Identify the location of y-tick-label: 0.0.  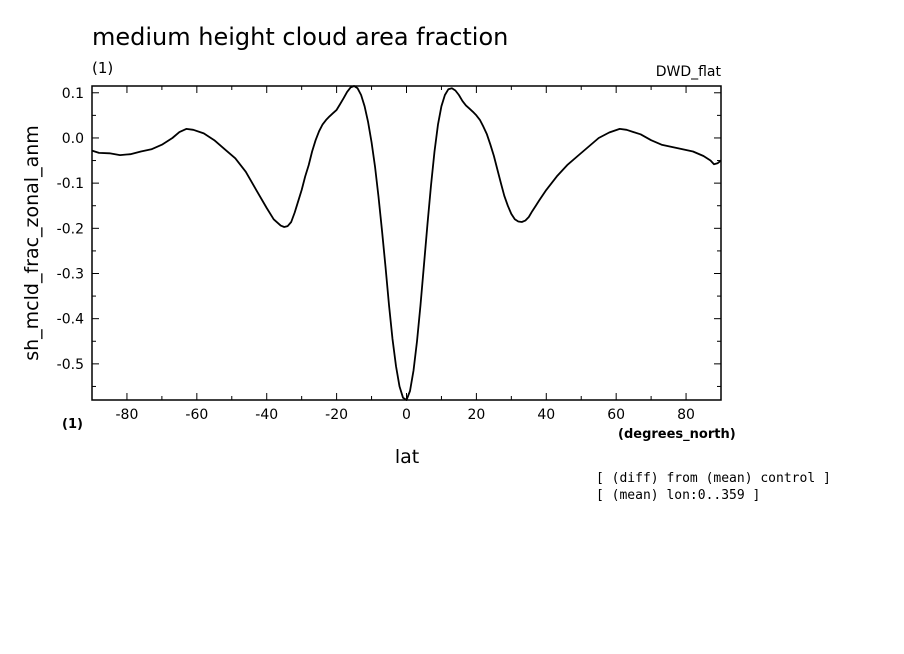
(73, 139).